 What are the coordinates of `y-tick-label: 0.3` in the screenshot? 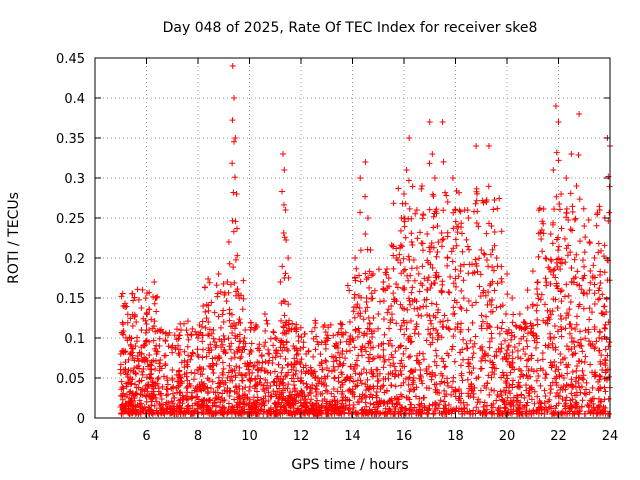 It's located at (74, 179).